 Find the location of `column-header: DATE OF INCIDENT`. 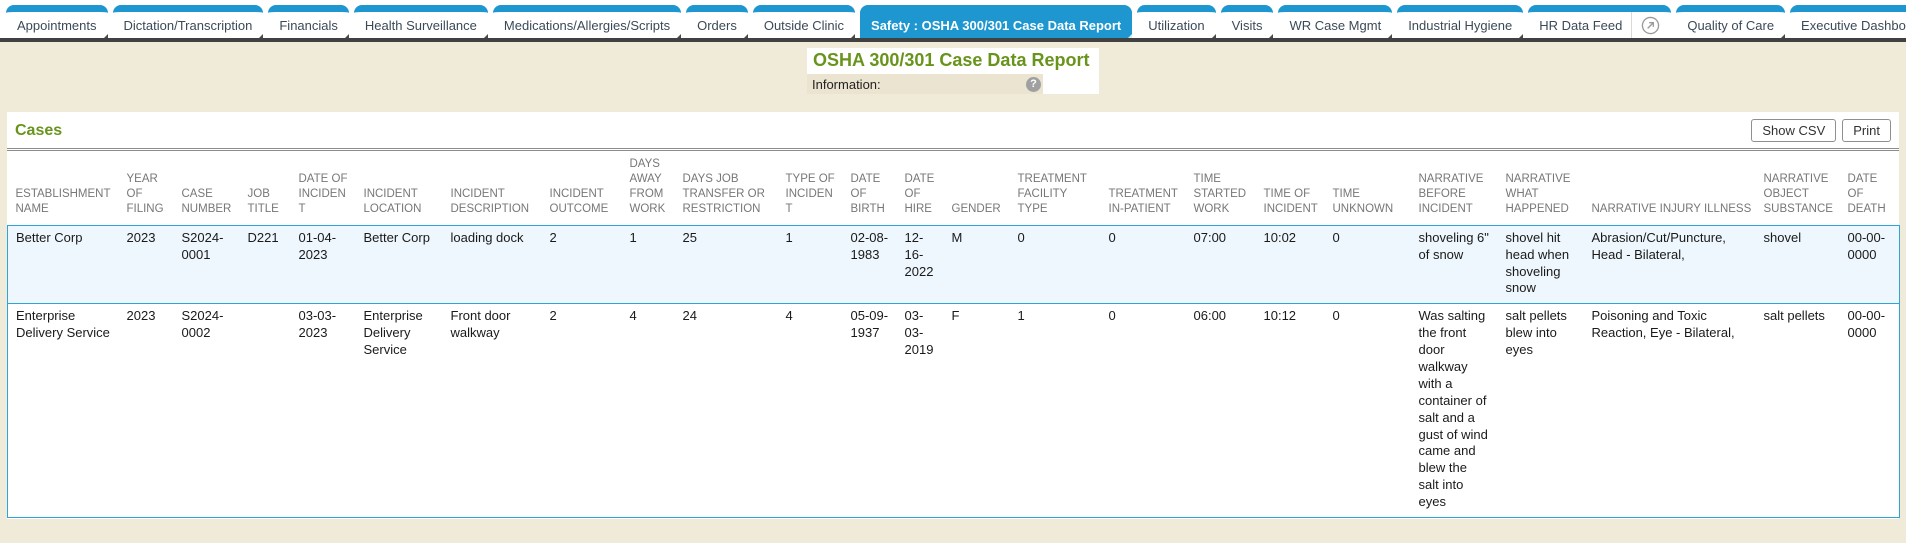

column-header: DATE OF INCIDENT is located at coordinates (323, 193).